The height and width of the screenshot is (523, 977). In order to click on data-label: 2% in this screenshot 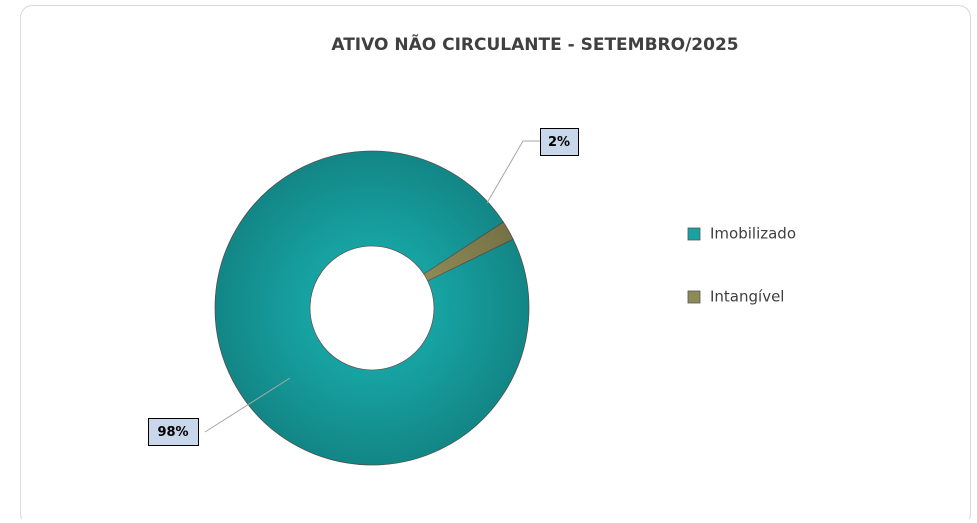, I will do `click(559, 142)`.